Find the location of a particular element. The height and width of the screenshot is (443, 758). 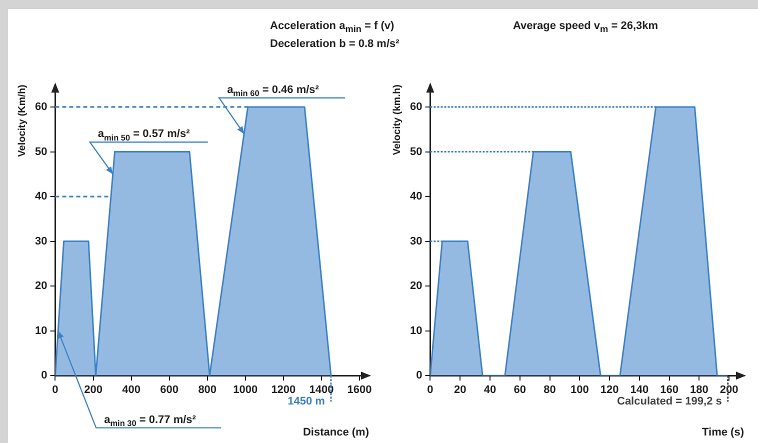

x-tick-label: 1000 is located at coordinates (245, 390).